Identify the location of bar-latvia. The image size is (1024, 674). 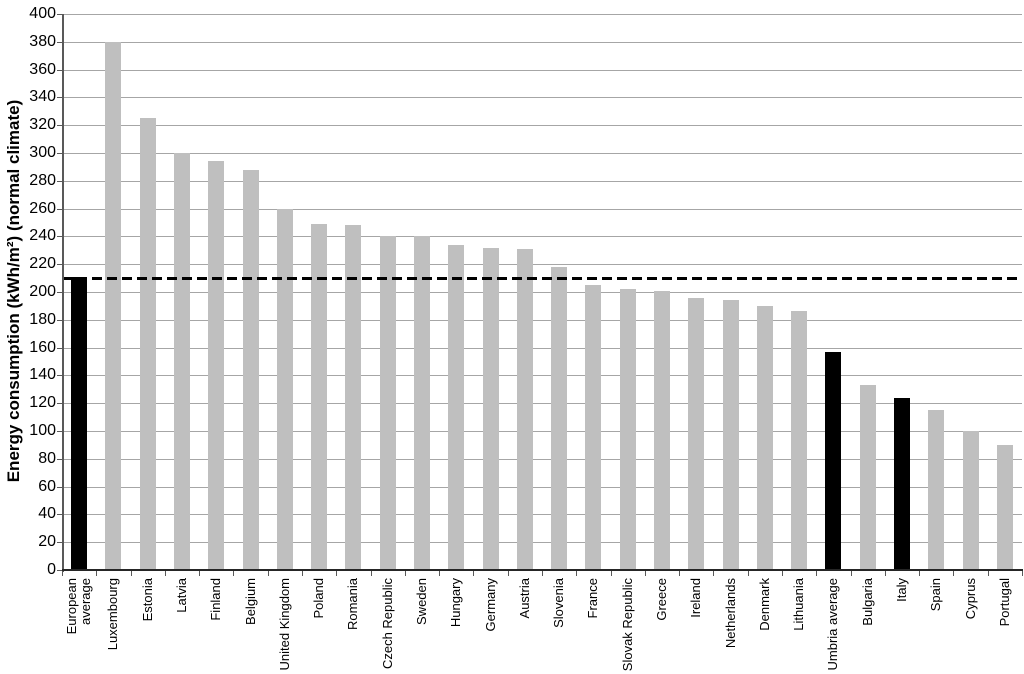
(182, 361).